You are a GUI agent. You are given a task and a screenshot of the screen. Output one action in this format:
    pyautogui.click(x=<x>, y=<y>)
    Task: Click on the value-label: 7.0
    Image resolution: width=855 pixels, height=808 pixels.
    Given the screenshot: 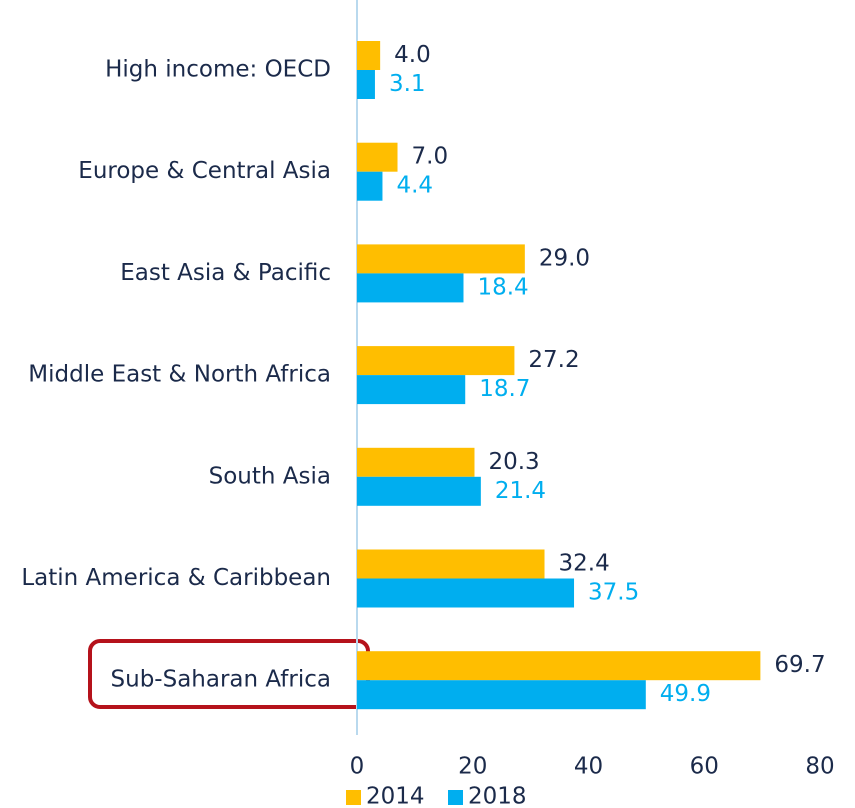 What is the action you would take?
    pyautogui.click(x=430, y=157)
    